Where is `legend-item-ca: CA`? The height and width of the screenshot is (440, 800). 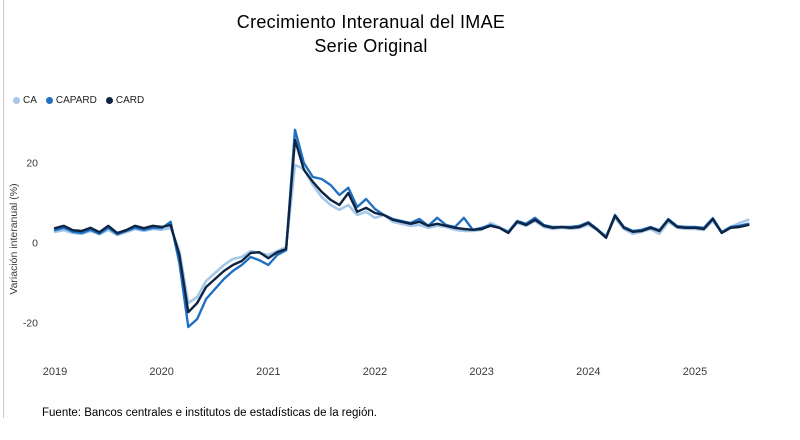 legend-item-ca: CA is located at coordinates (25, 100).